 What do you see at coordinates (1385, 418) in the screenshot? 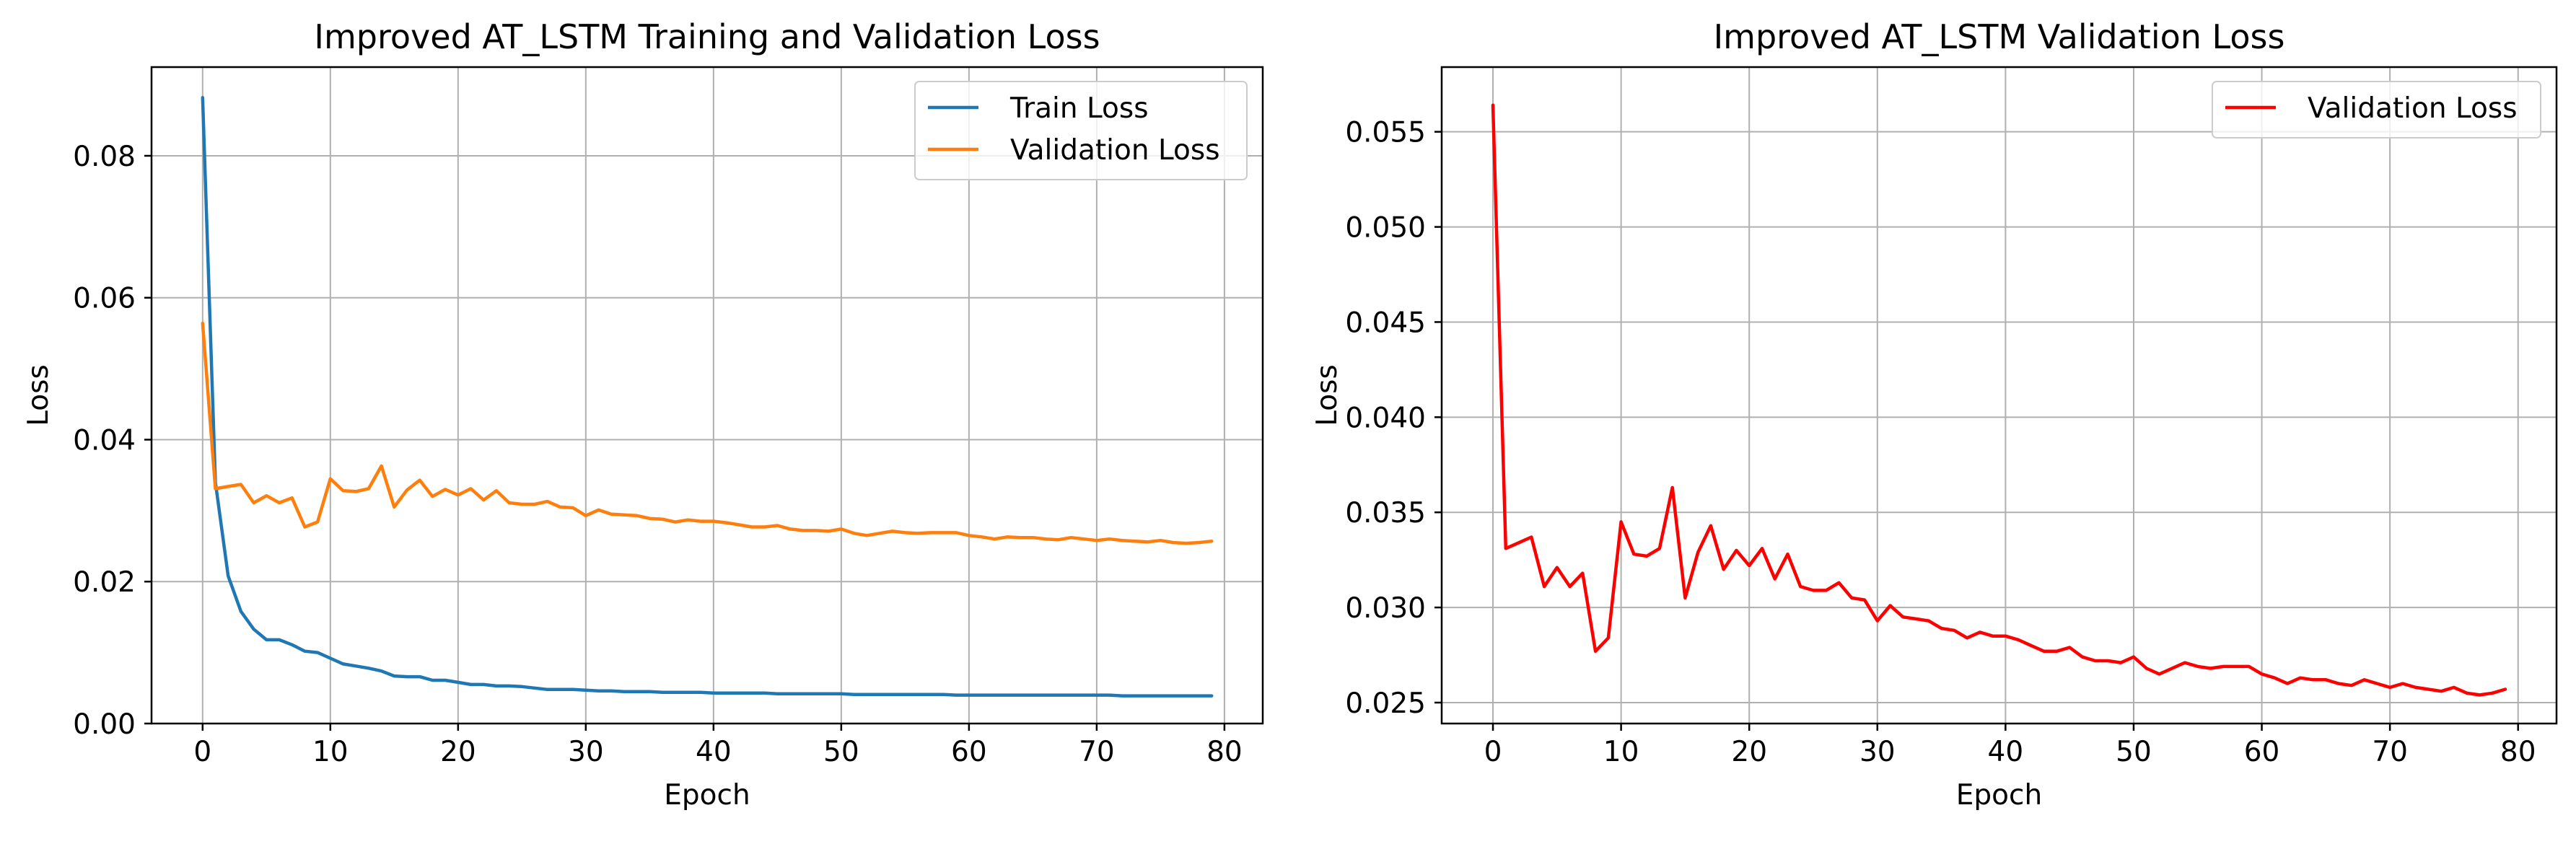
I see `y-tick-label: 0.040` at bounding box center [1385, 418].